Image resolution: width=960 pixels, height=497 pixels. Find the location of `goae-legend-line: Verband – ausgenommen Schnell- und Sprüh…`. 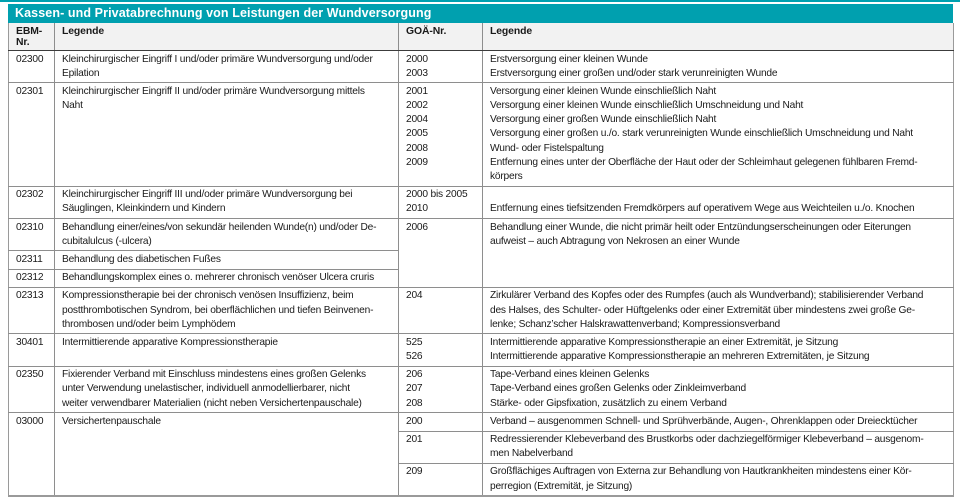

goae-legend-line: Verband – ausgenommen Schnell- und Sprüh… is located at coordinates (704, 421).